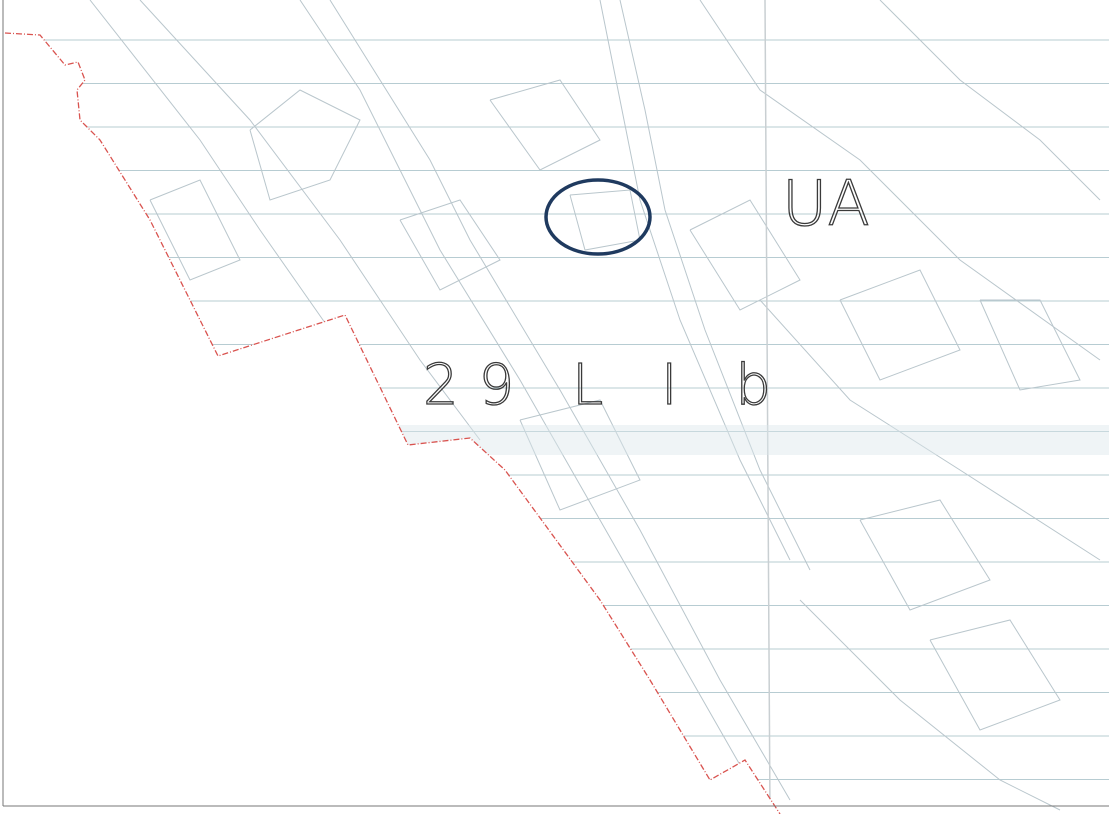 This screenshot has width=1109, height=814. Describe the element at coordinates (826, 203) in the screenshot. I see `zone-label: UA` at that location.